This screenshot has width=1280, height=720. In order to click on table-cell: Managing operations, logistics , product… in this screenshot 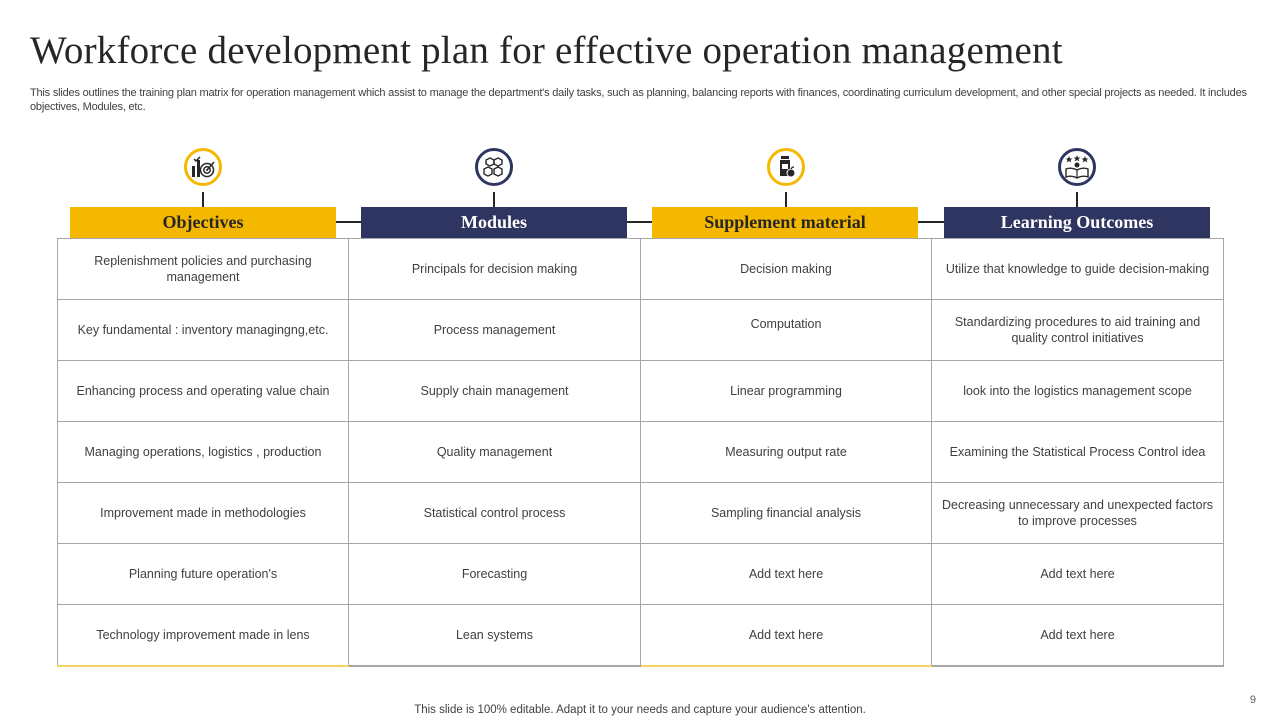, I will do `click(203, 452)`.